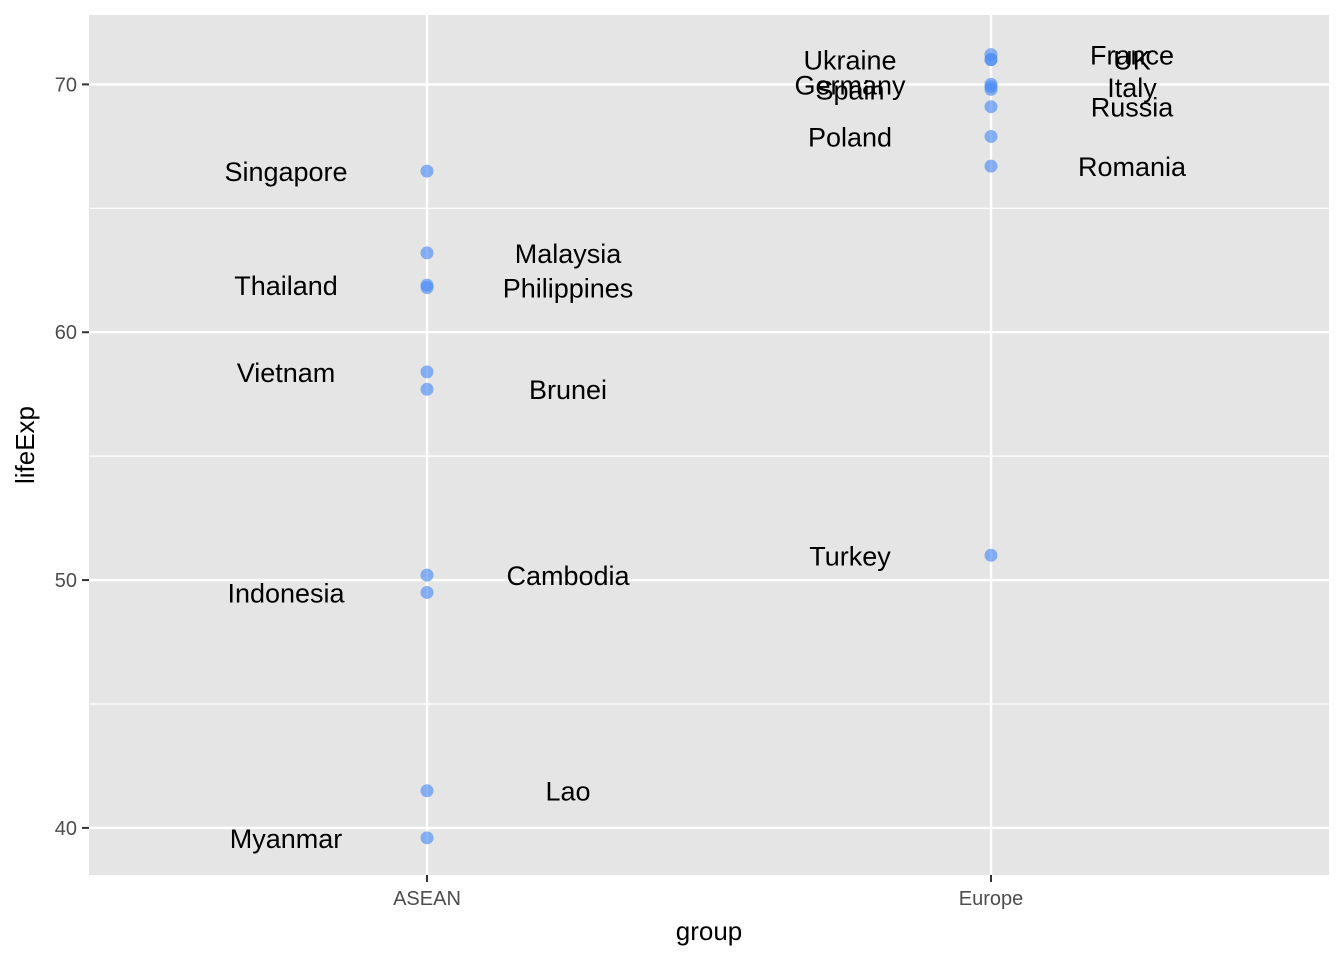 Image resolution: width=1344 pixels, height=960 pixels. Describe the element at coordinates (849, 61) in the screenshot. I see `point-label: Ukraine` at that location.